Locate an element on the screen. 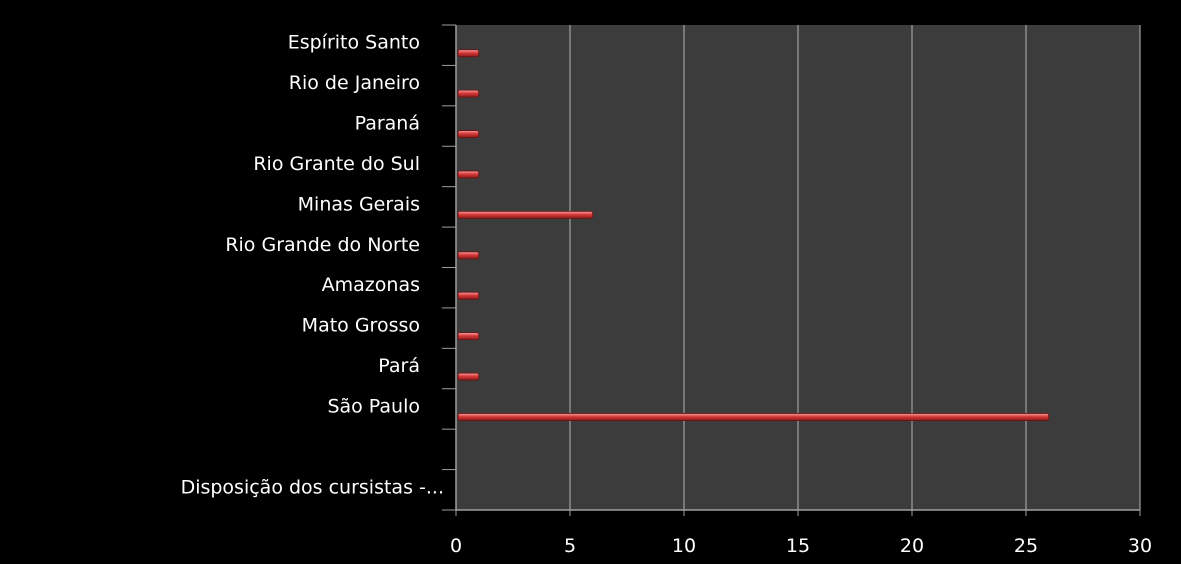 The image size is (1181, 564). category-label: Rio Grante do Sul is located at coordinates (336, 164).